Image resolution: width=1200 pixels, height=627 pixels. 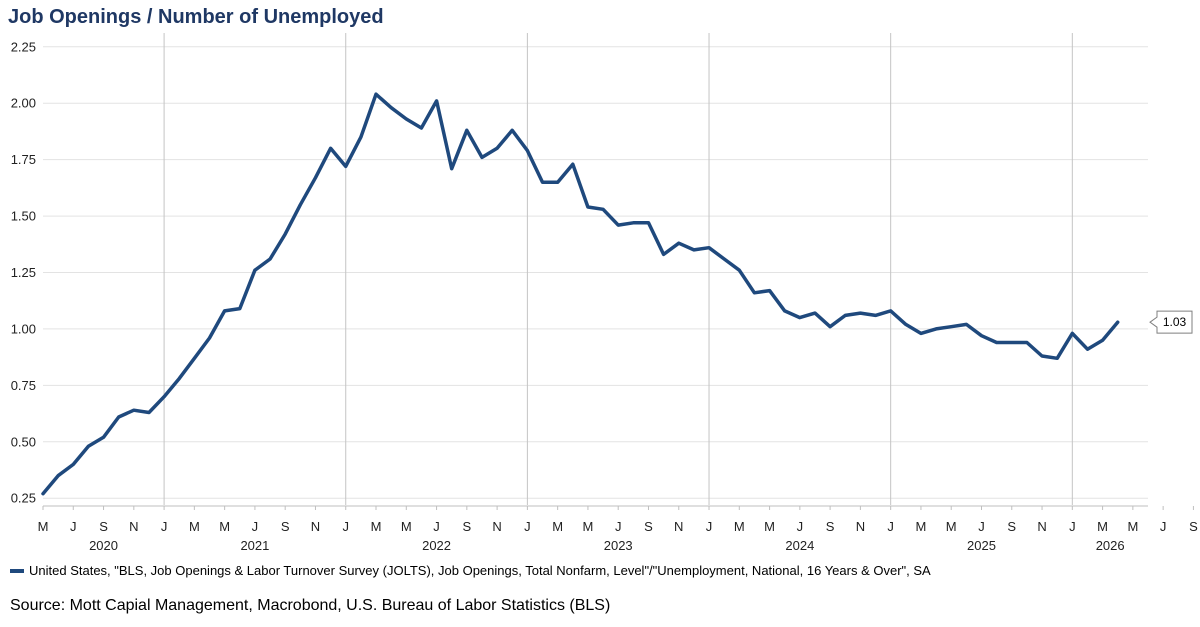 What do you see at coordinates (23, 328) in the screenshot?
I see `y-tick-label: 1.00` at bounding box center [23, 328].